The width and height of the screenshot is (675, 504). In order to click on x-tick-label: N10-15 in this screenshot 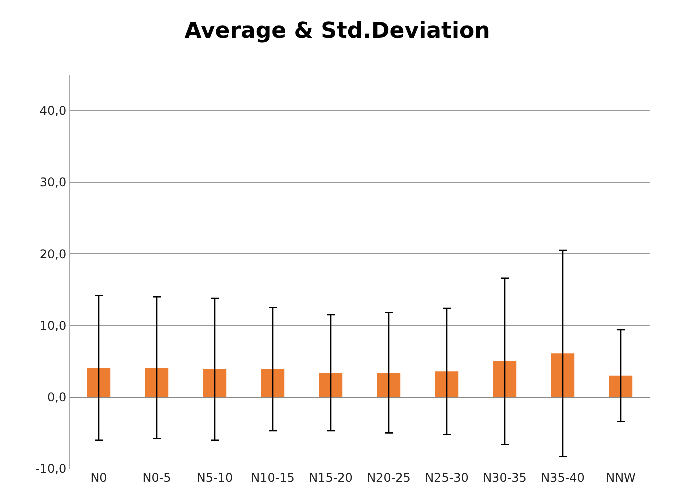, I will do `click(273, 478)`.